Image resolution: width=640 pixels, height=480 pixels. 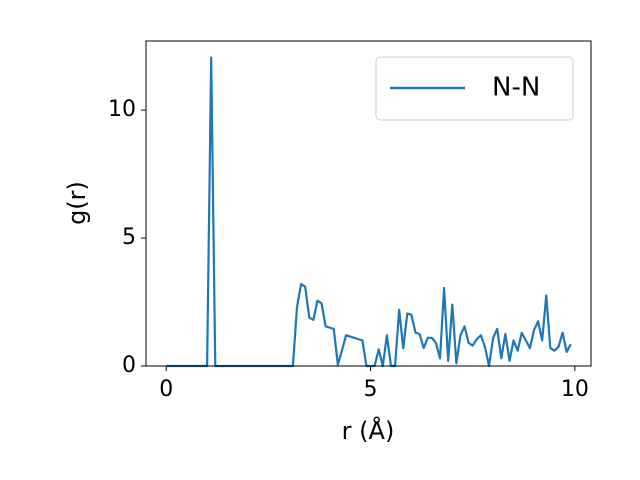 I want to click on y-tick-label: 0, so click(x=129, y=365).